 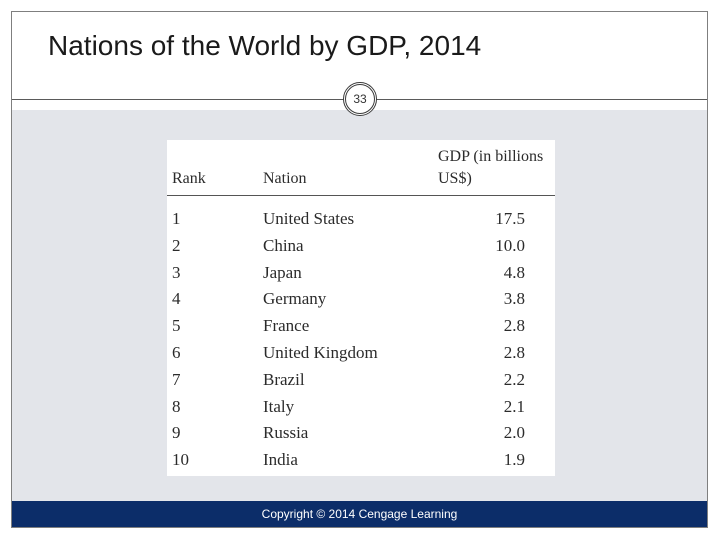 I want to click on table-row: 5 France 2.8, so click(x=361, y=326).